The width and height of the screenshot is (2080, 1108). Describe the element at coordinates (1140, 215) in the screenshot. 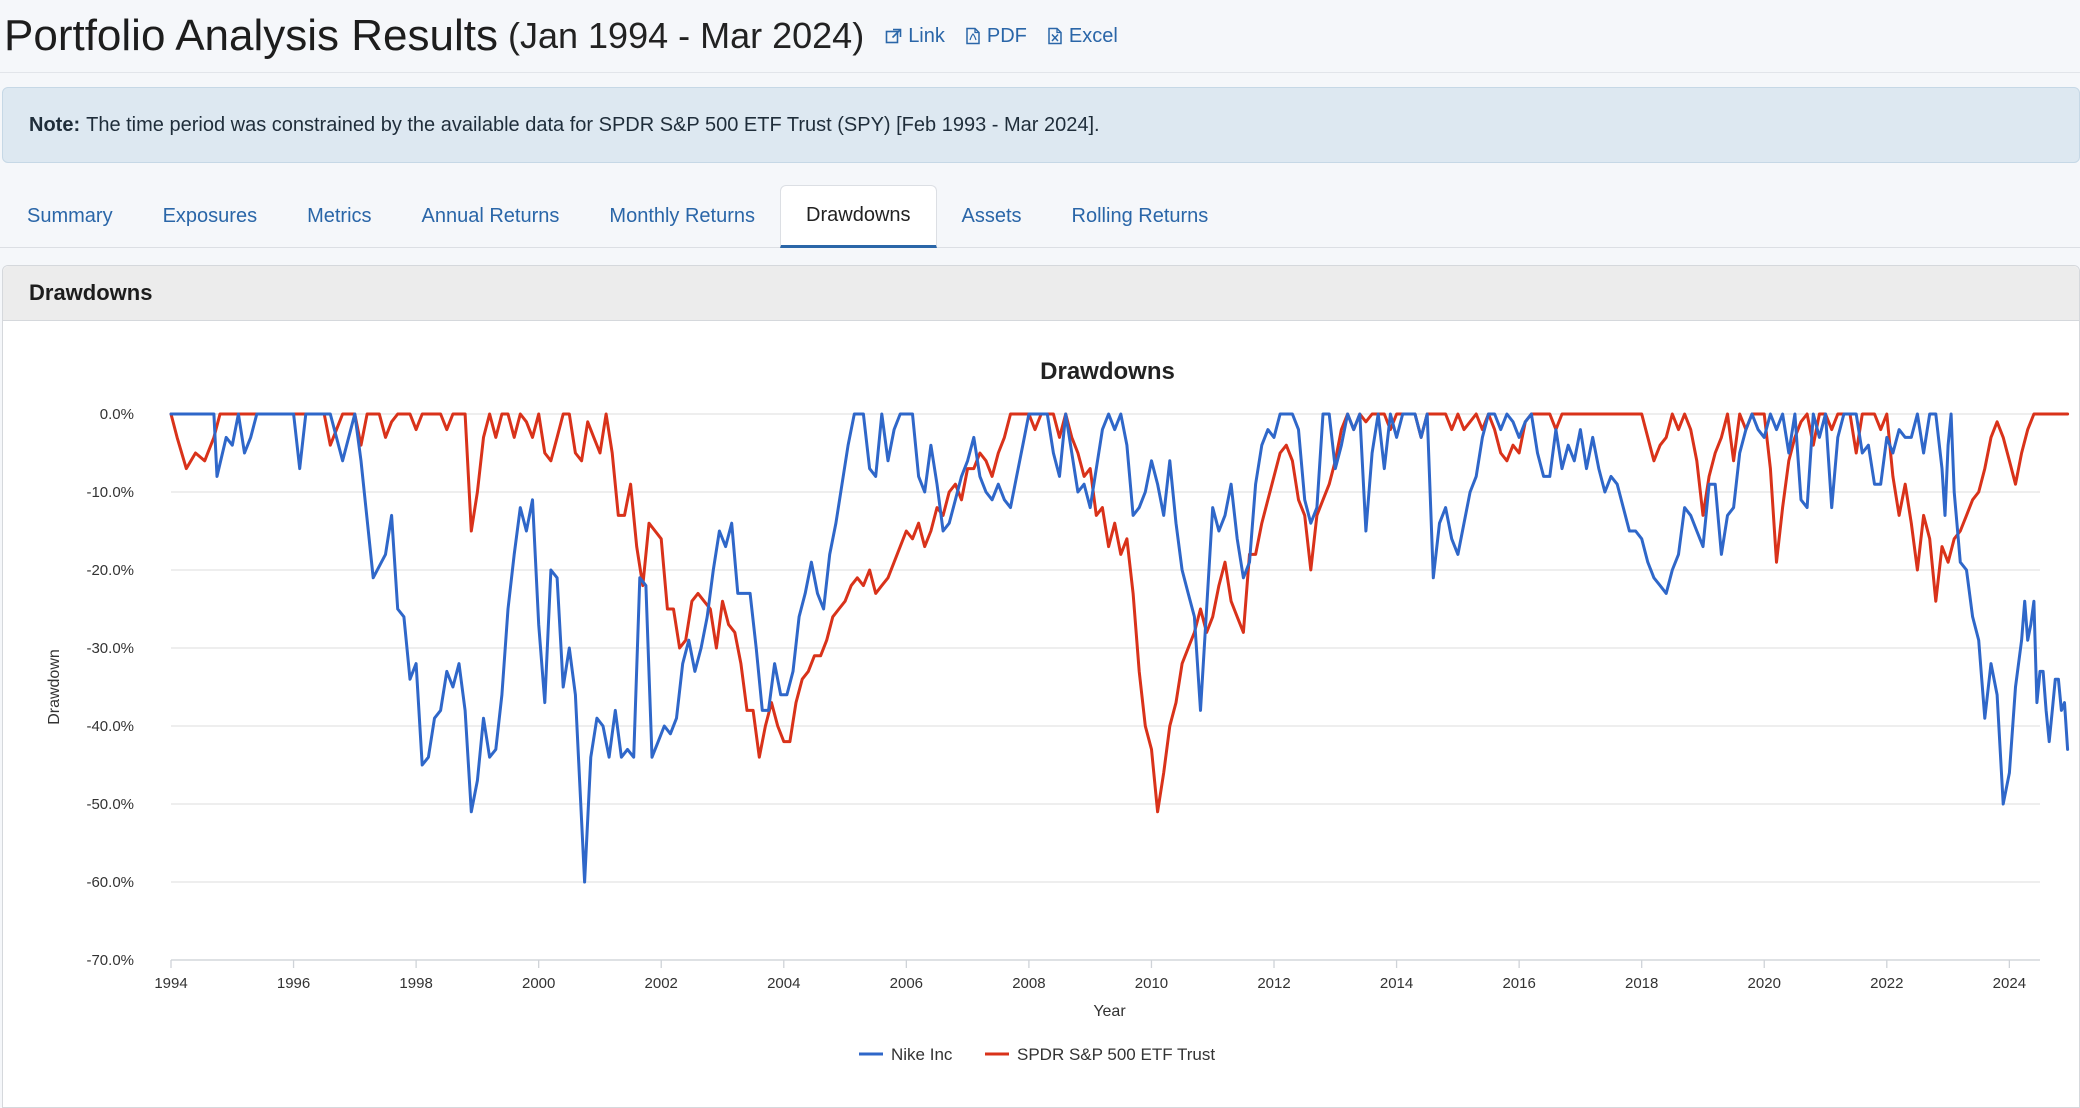

I see `tab-rolling-returns: Rolling Returns` at that location.